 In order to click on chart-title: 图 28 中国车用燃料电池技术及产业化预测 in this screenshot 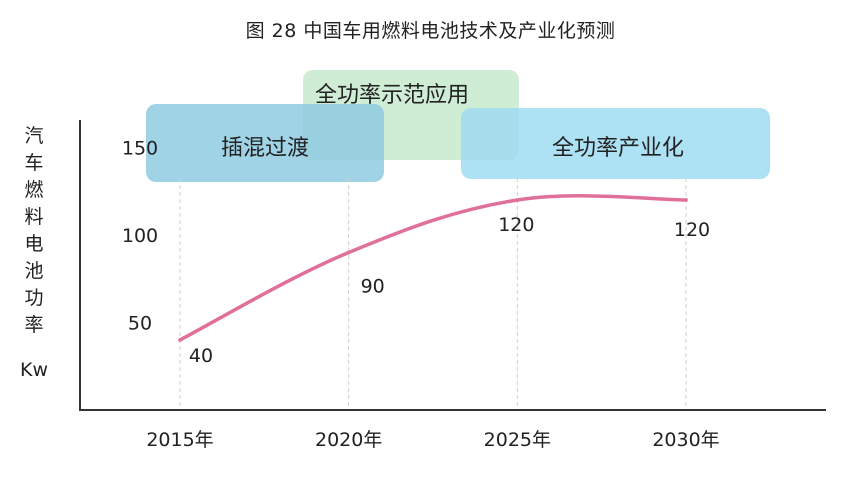, I will do `click(430, 31)`.